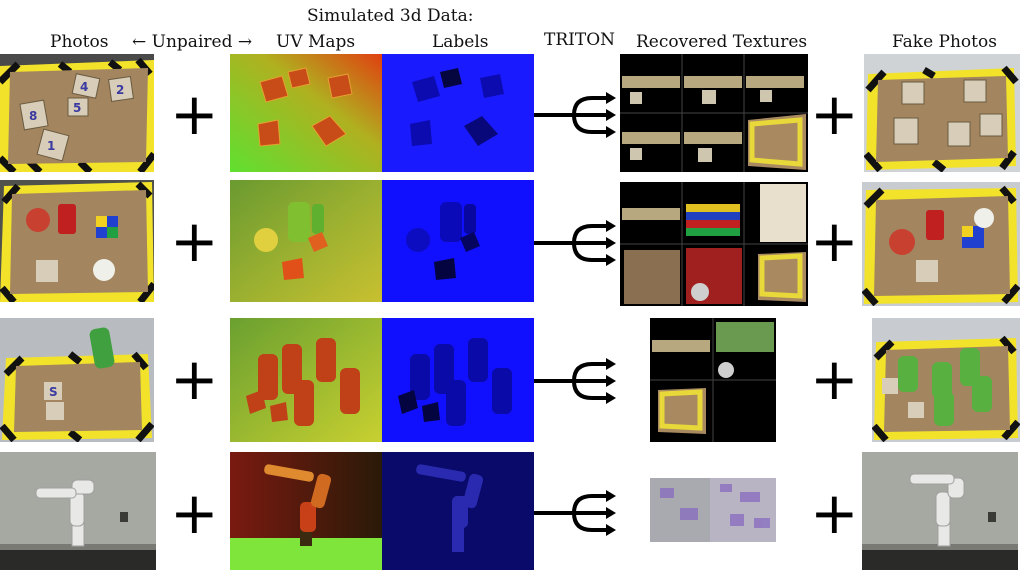  Describe the element at coordinates (79, 42) in the screenshot. I see `header-photos: Photos` at that location.